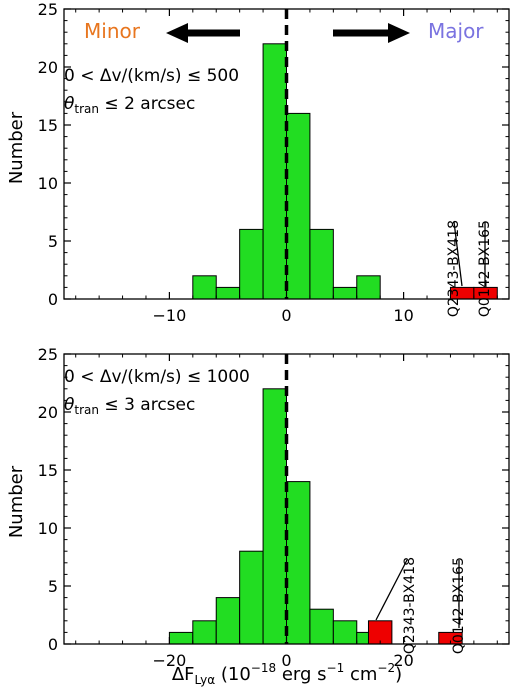 The height and width of the screenshot is (697, 520). Describe the element at coordinates (170, 315) in the screenshot. I see `x-tick-label: −10` at that location.